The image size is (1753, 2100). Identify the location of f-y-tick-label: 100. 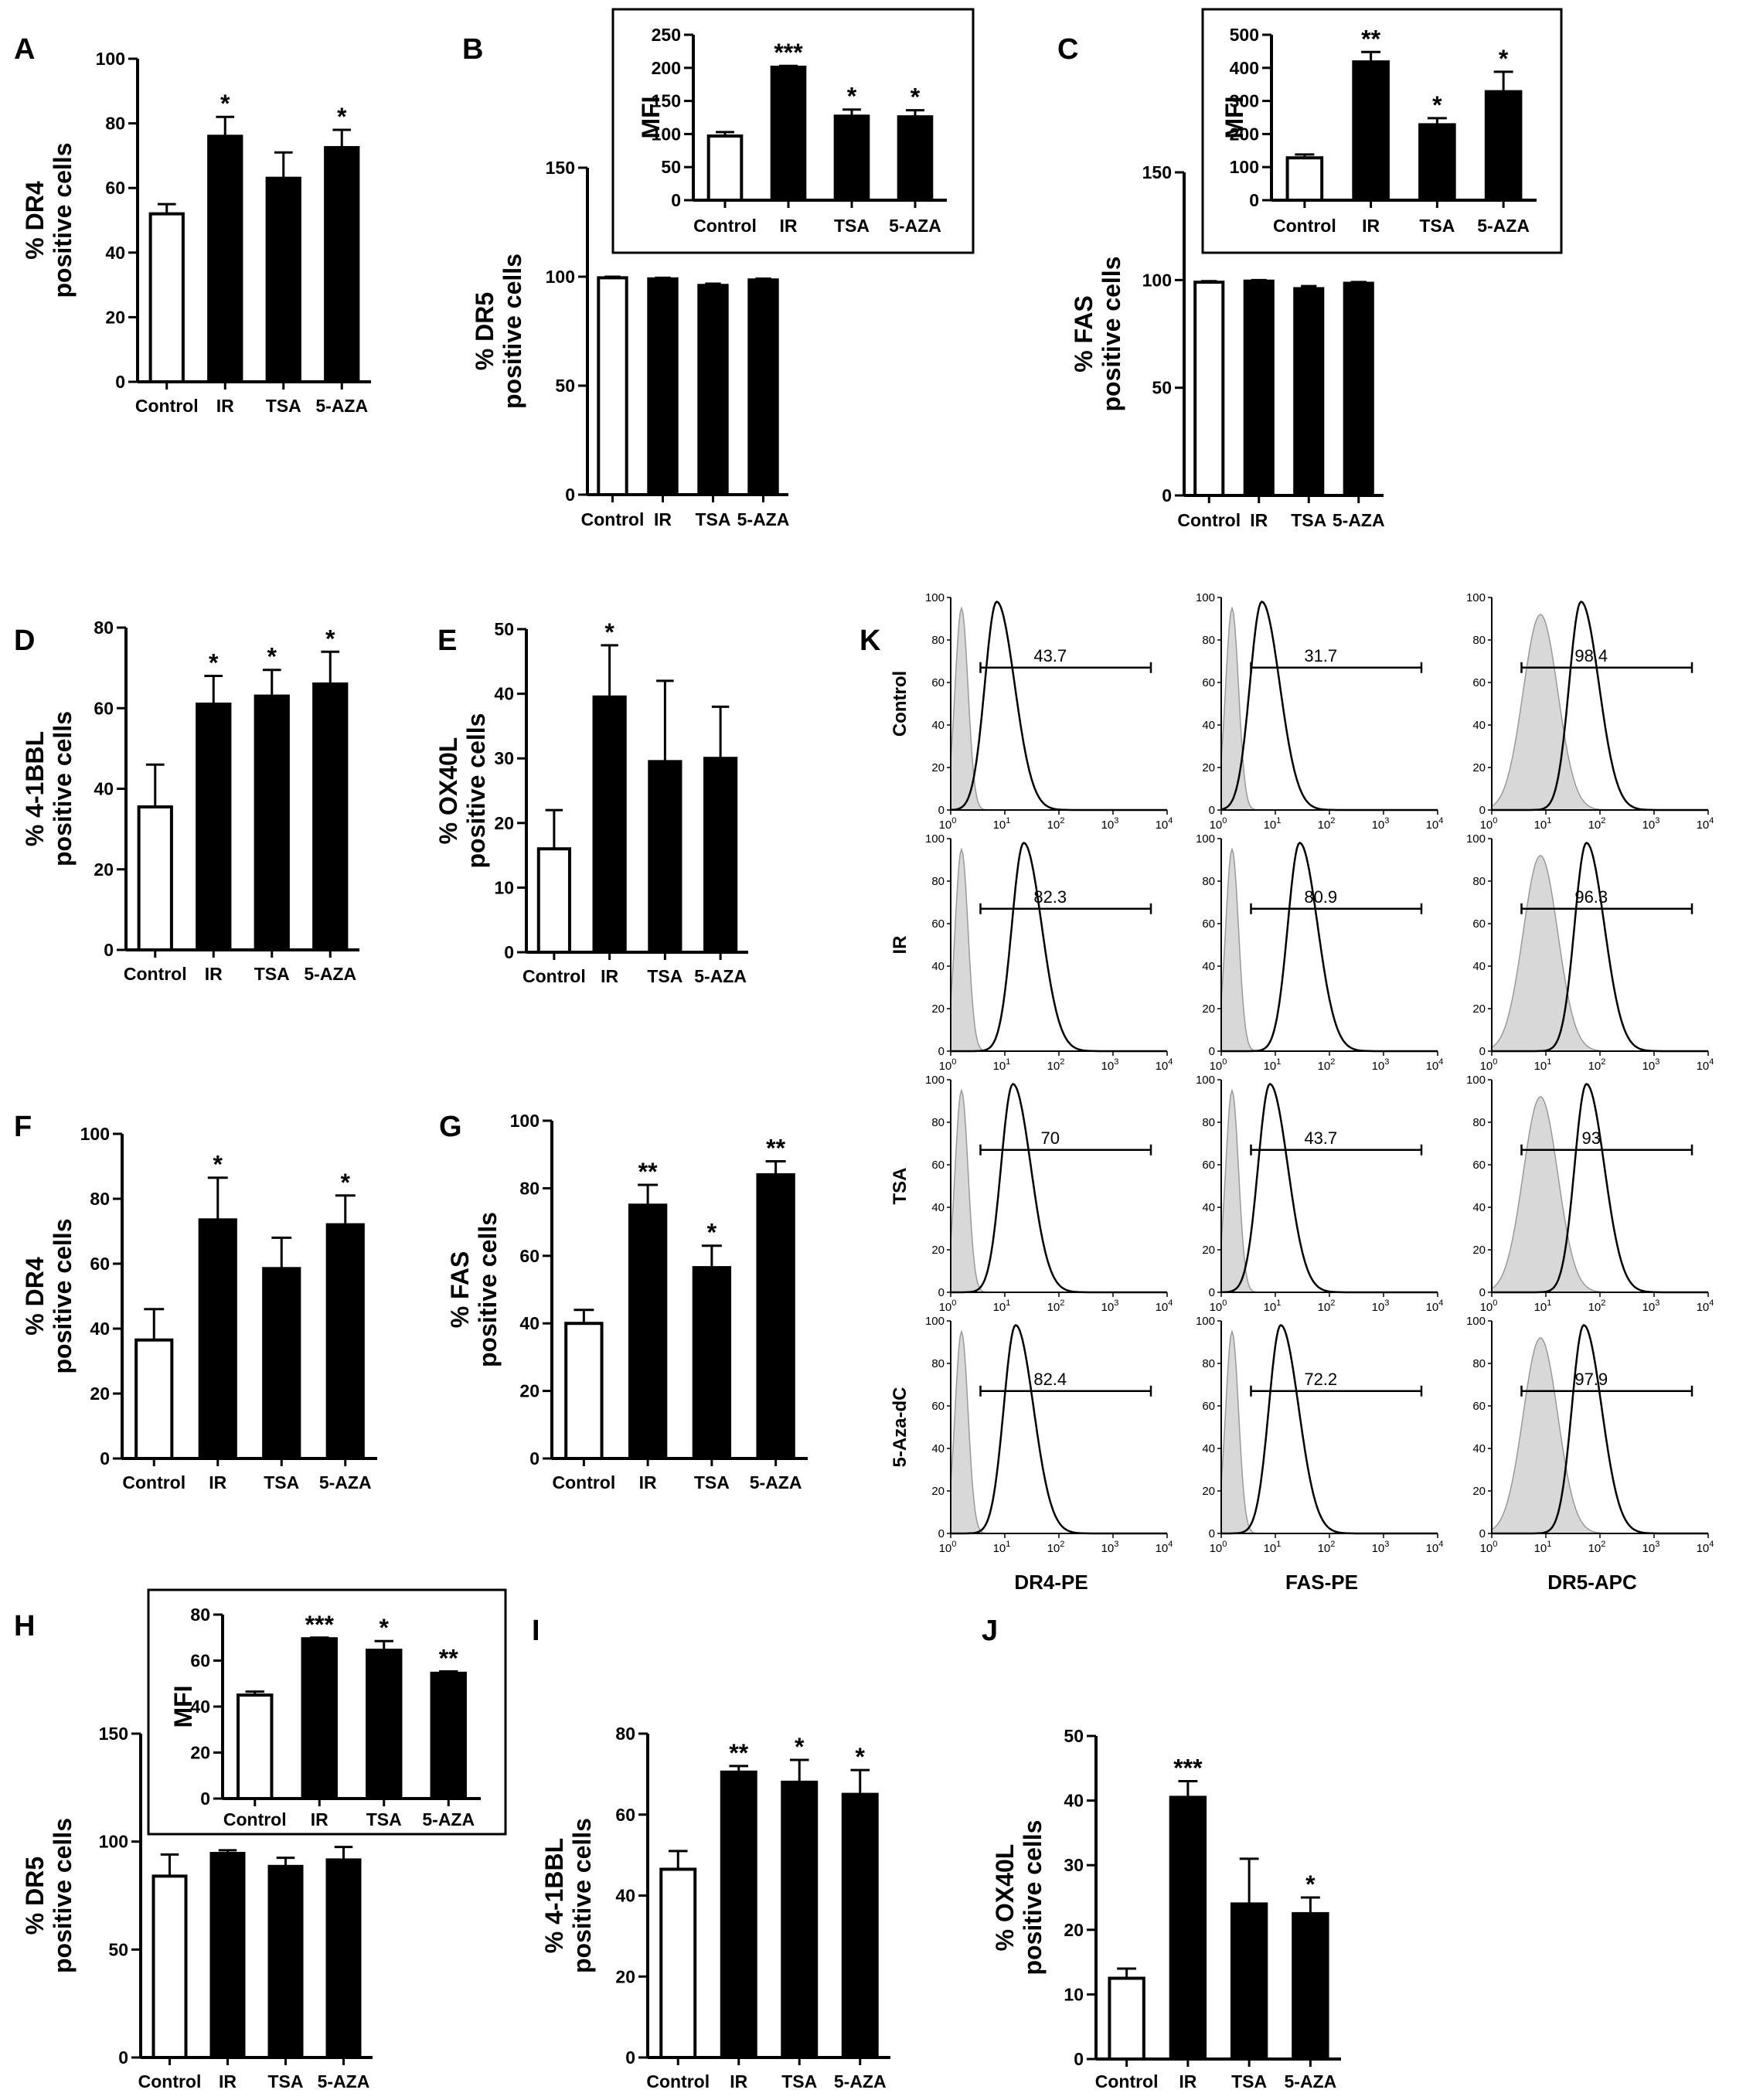
(95, 1134).